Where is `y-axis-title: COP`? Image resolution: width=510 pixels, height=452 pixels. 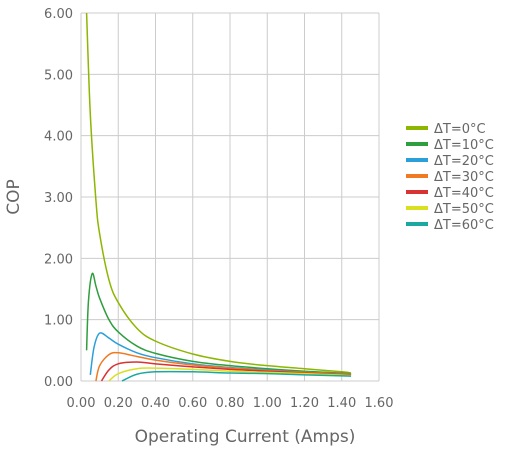
y-axis-title: COP is located at coordinates (14, 197).